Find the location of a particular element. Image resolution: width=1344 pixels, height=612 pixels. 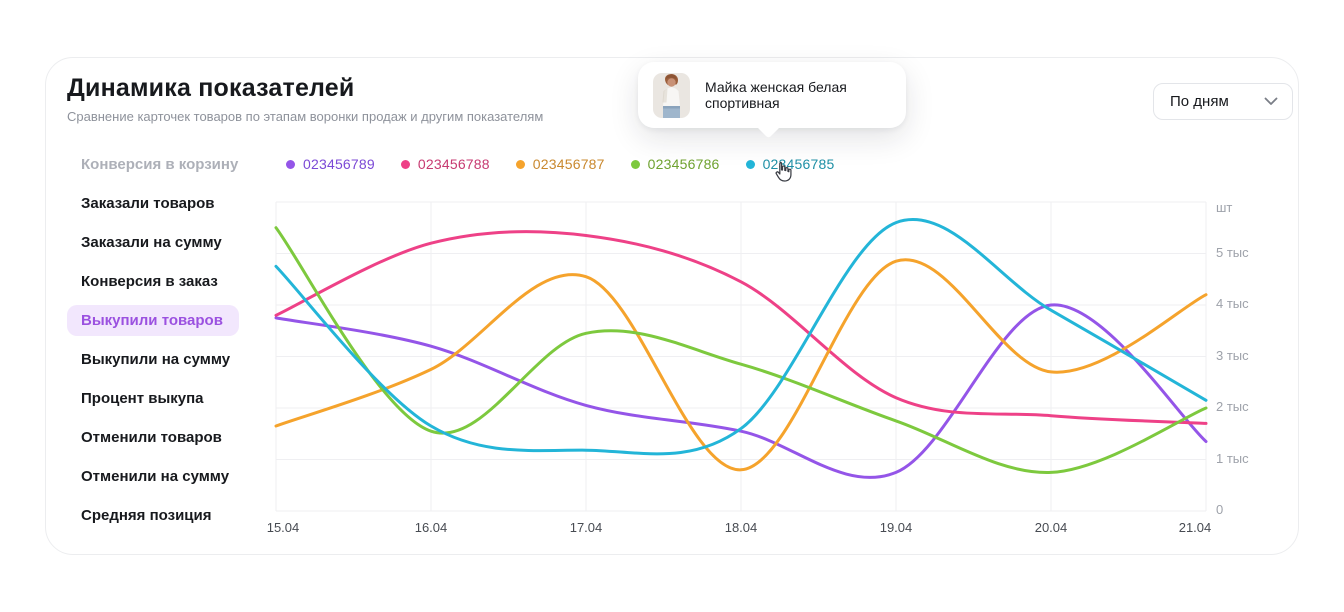

x-axis-label: 19.04 is located at coordinates (896, 527).